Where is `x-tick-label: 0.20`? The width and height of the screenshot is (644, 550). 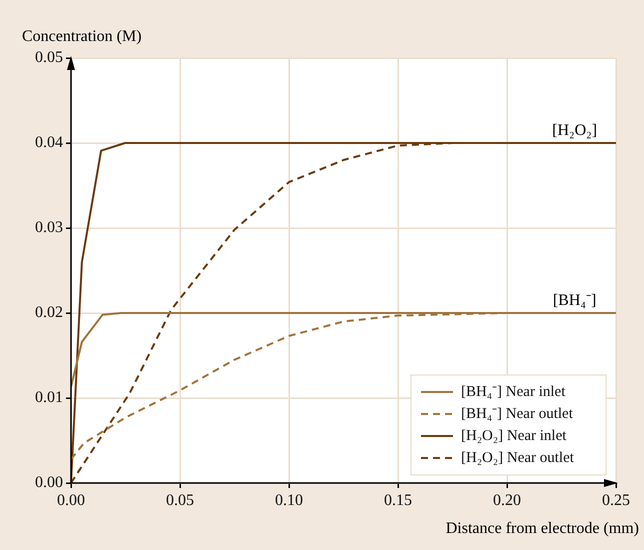 x-tick-label: 0.20 is located at coordinates (507, 500).